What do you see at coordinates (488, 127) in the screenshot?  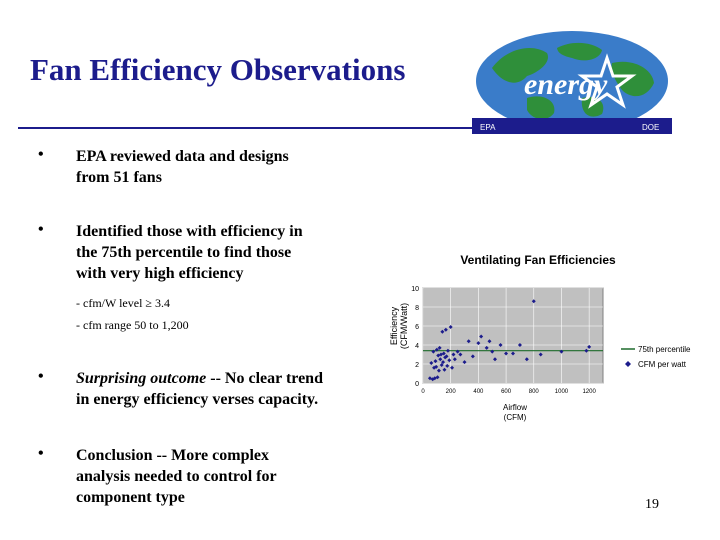 I see `logo-epa-label: EPA` at bounding box center [488, 127].